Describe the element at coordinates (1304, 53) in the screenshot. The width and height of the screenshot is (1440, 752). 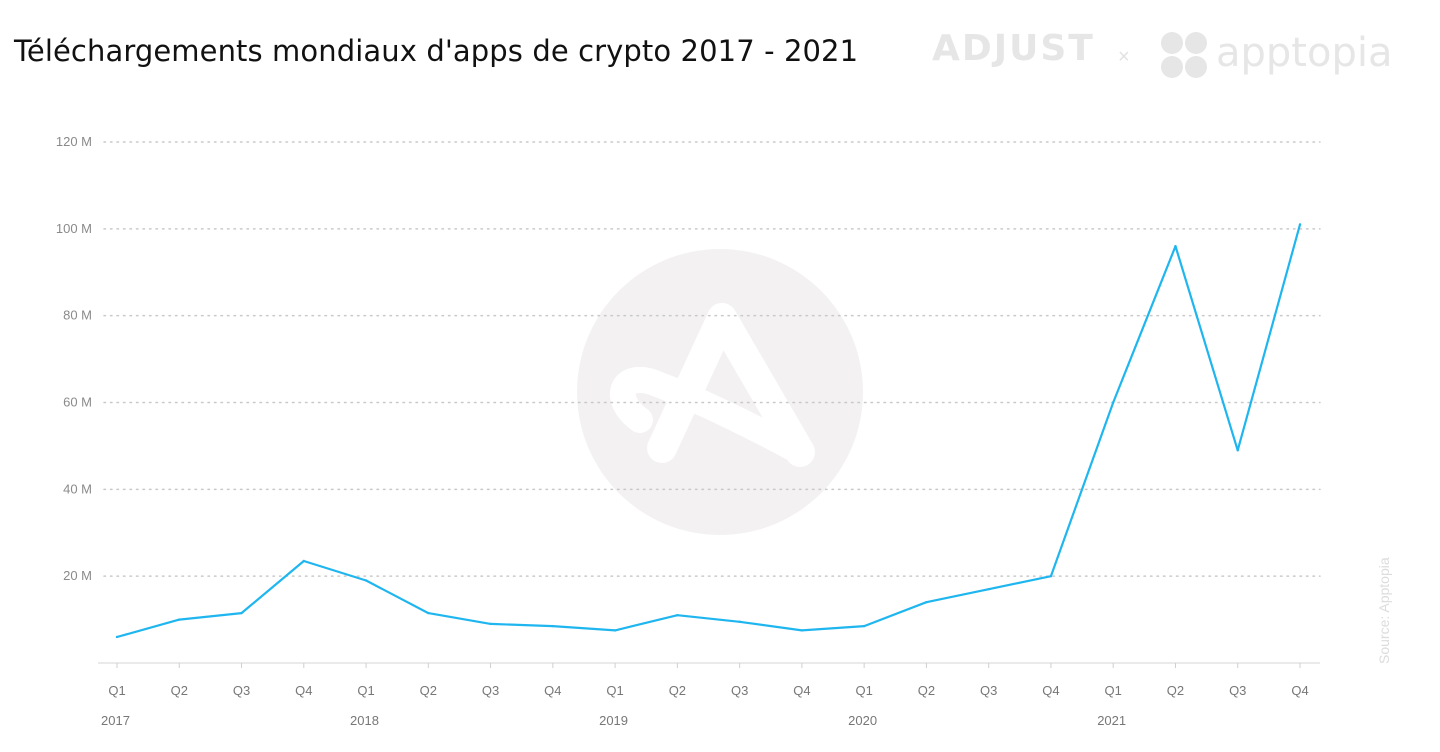
I see `apptopia-logo: apptopia` at that location.